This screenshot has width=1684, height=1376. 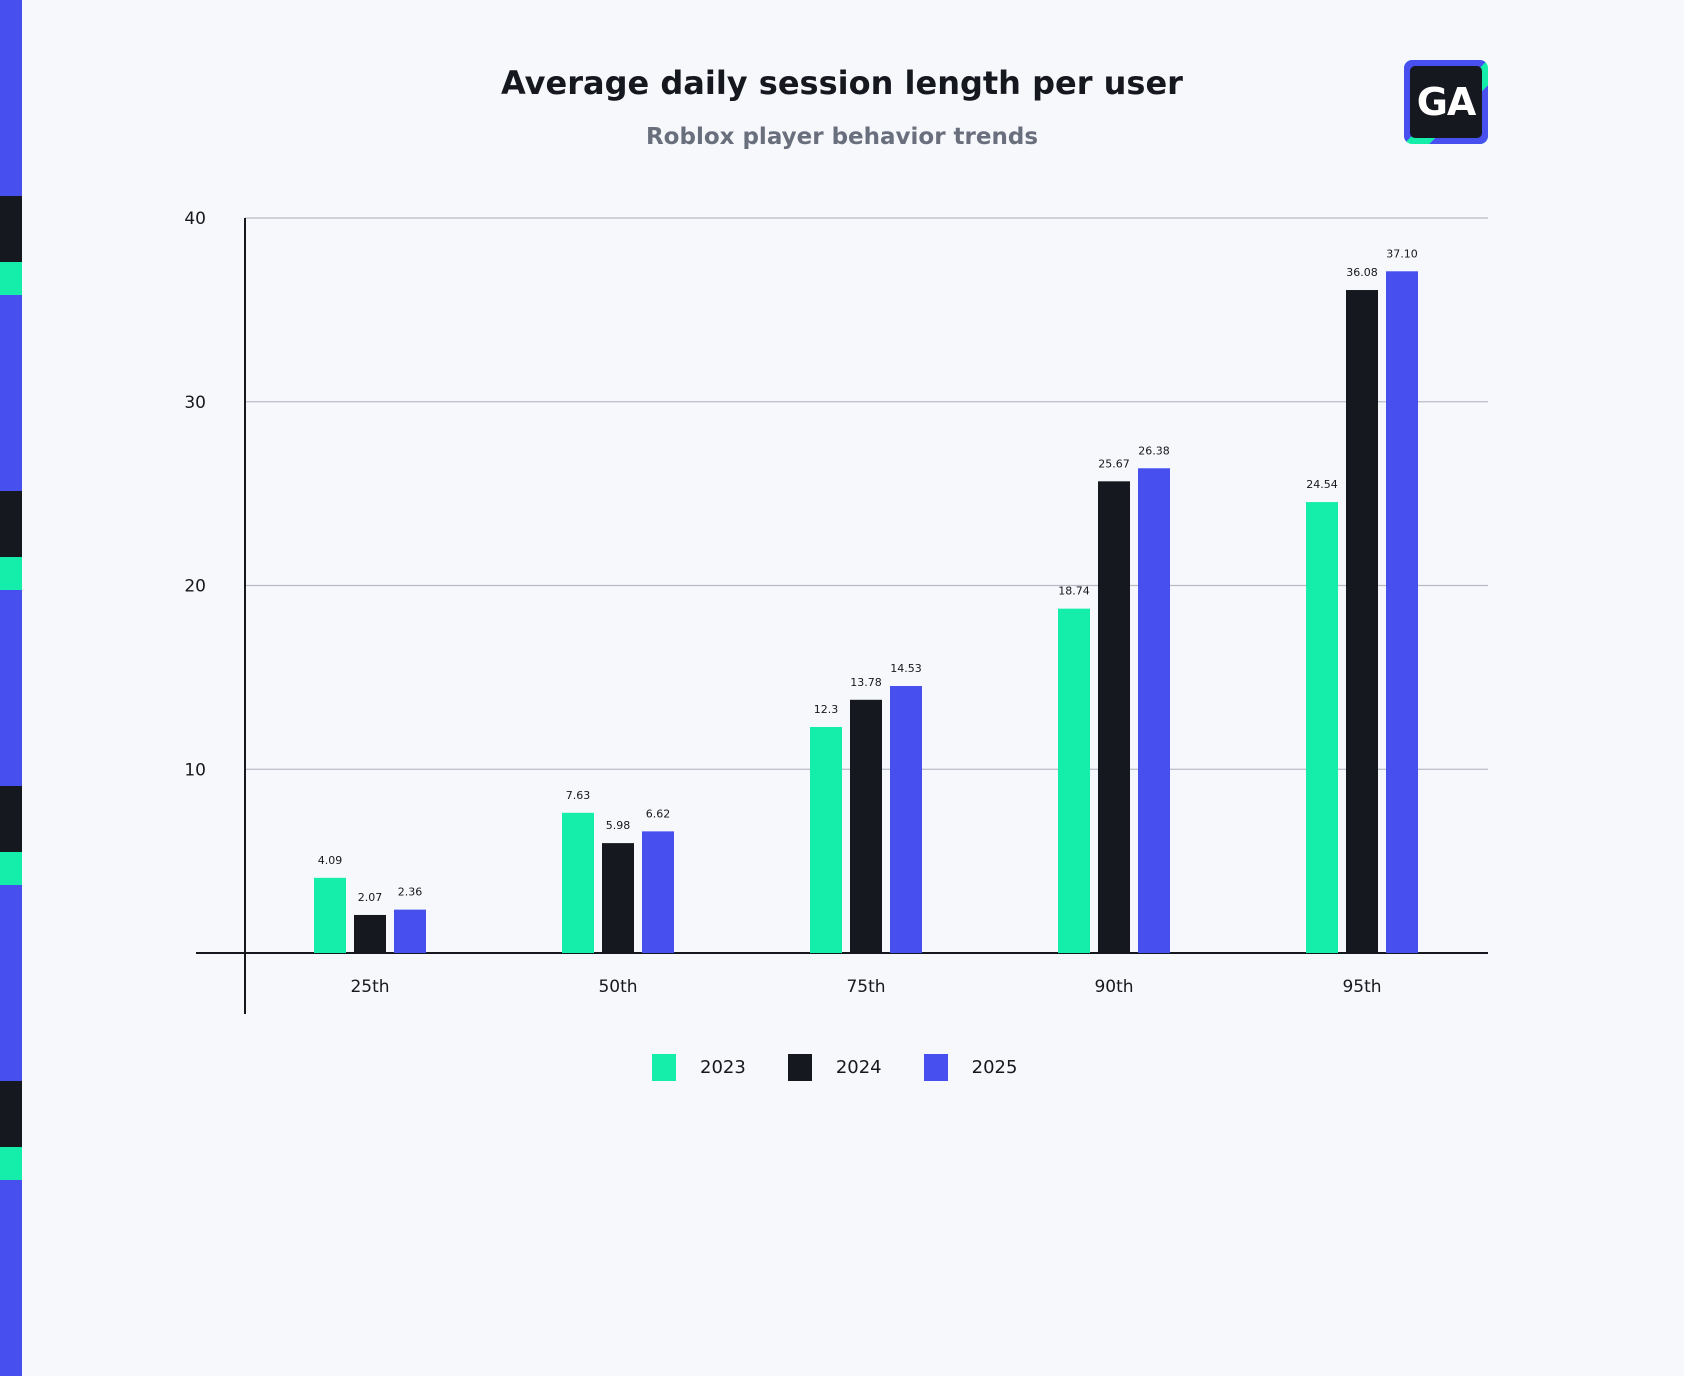 What do you see at coordinates (842, 83) in the screenshot?
I see `chart-title: Average daily session length per user` at bounding box center [842, 83].